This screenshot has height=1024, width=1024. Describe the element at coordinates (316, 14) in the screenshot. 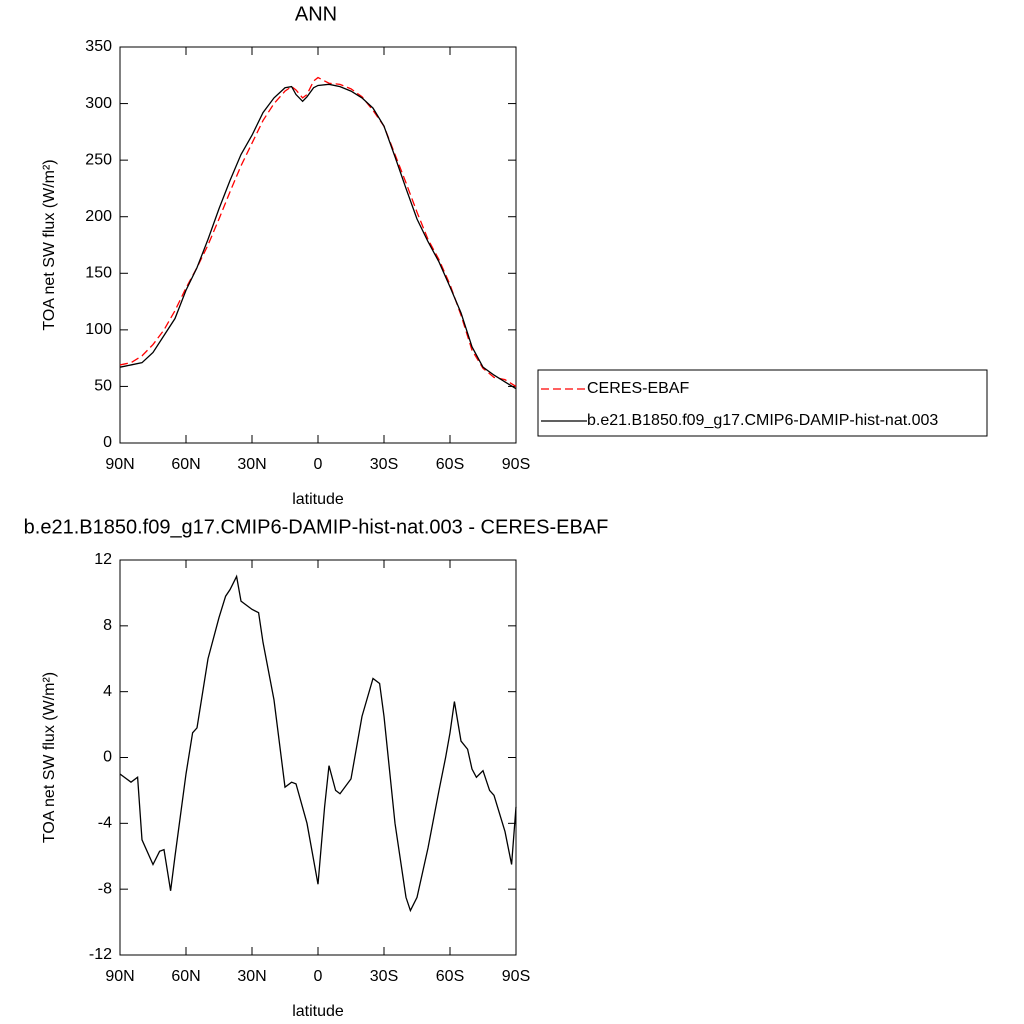

I see `chart-title: ANN` at that location.